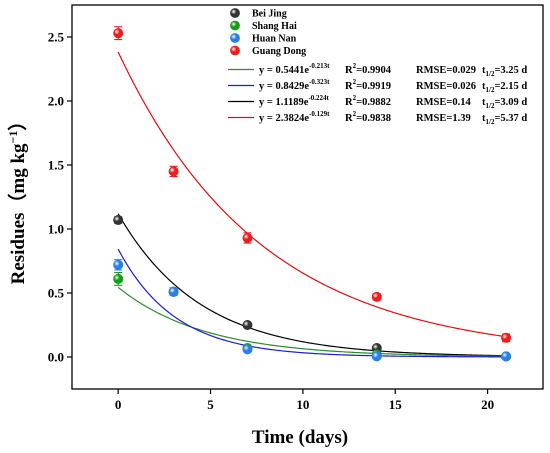 The height and width of the screenshot is (453, 550). Describe the element at coordinates (374, 70) in the screenshot. I see `r2-value: =0.9904` at that location.